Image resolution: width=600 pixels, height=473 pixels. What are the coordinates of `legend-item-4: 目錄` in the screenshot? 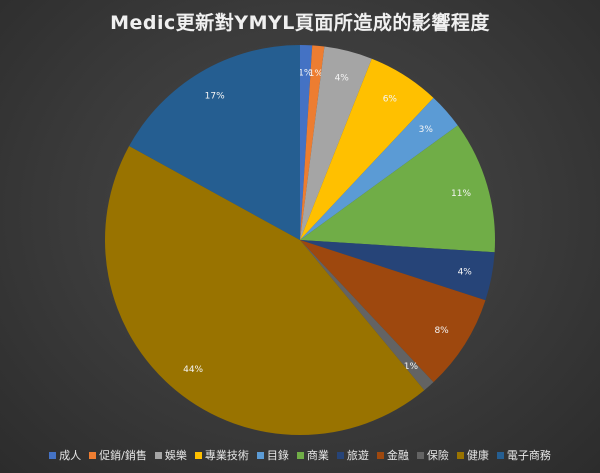 It's located at (272, 455).